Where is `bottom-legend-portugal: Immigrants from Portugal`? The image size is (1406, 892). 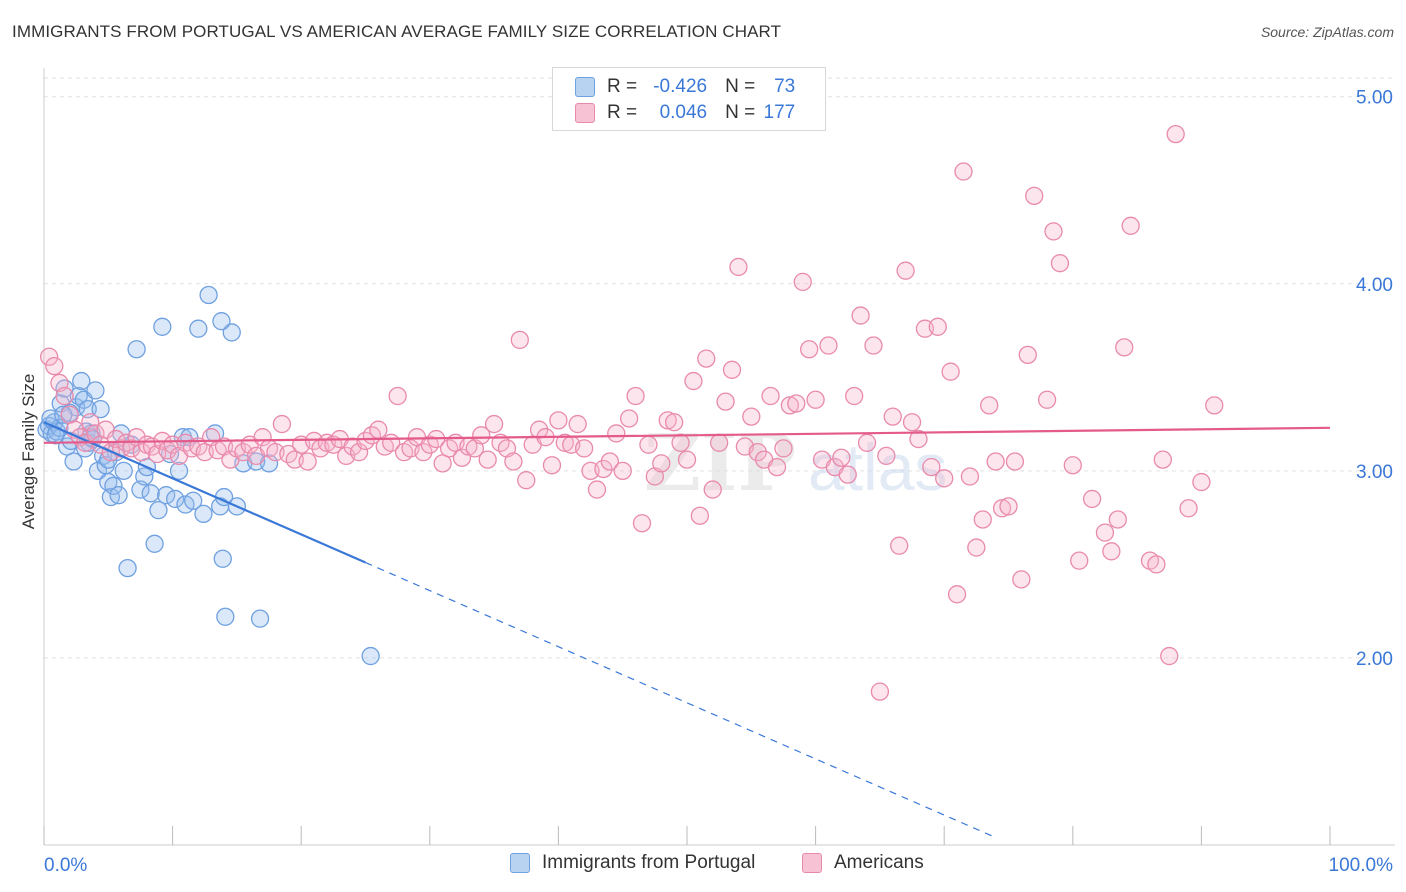
bottom-legend-portugal: Immigrants from Portugal is located at coordinates (632, 863).